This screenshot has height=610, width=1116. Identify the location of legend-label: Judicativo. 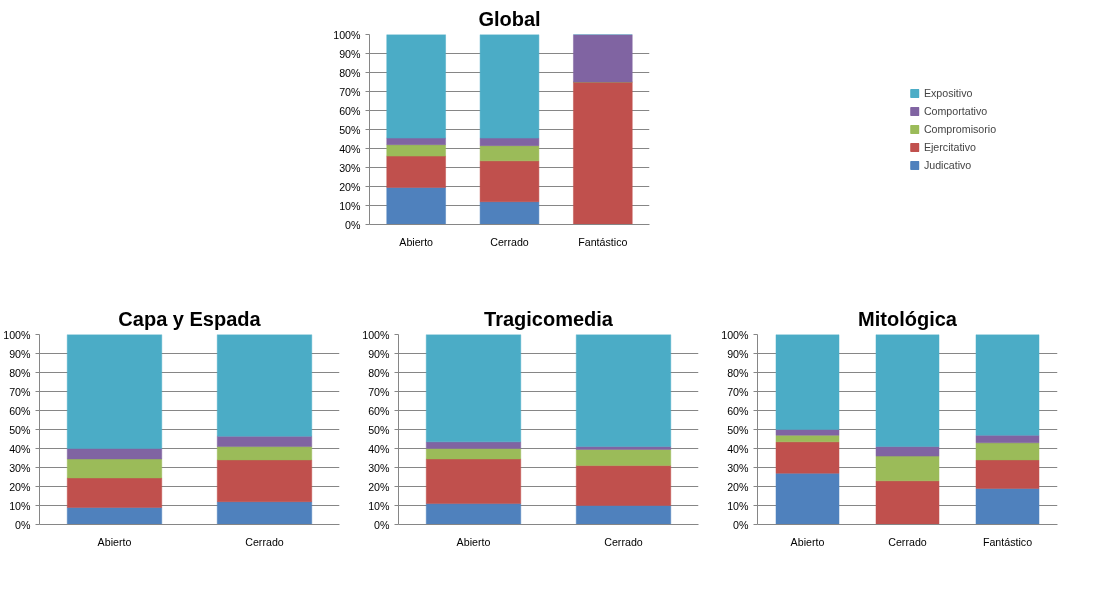
(947, 165).